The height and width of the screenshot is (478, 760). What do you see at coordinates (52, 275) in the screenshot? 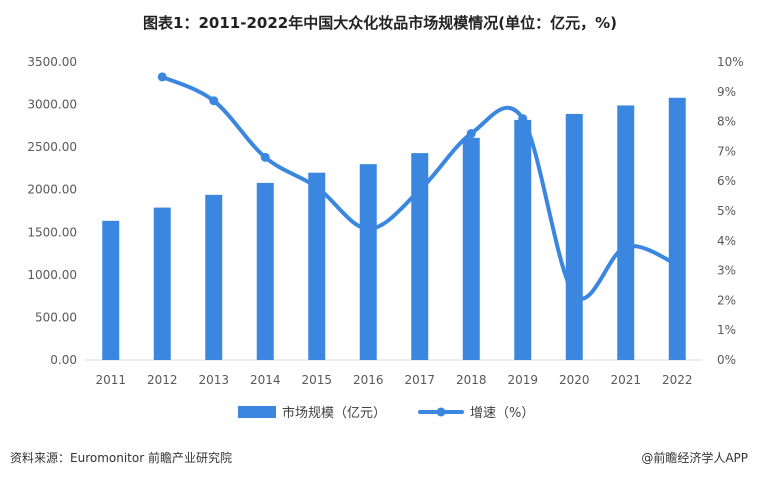
I see `y-left-tick-label: 1000.00` at bounding box center [52, 275].